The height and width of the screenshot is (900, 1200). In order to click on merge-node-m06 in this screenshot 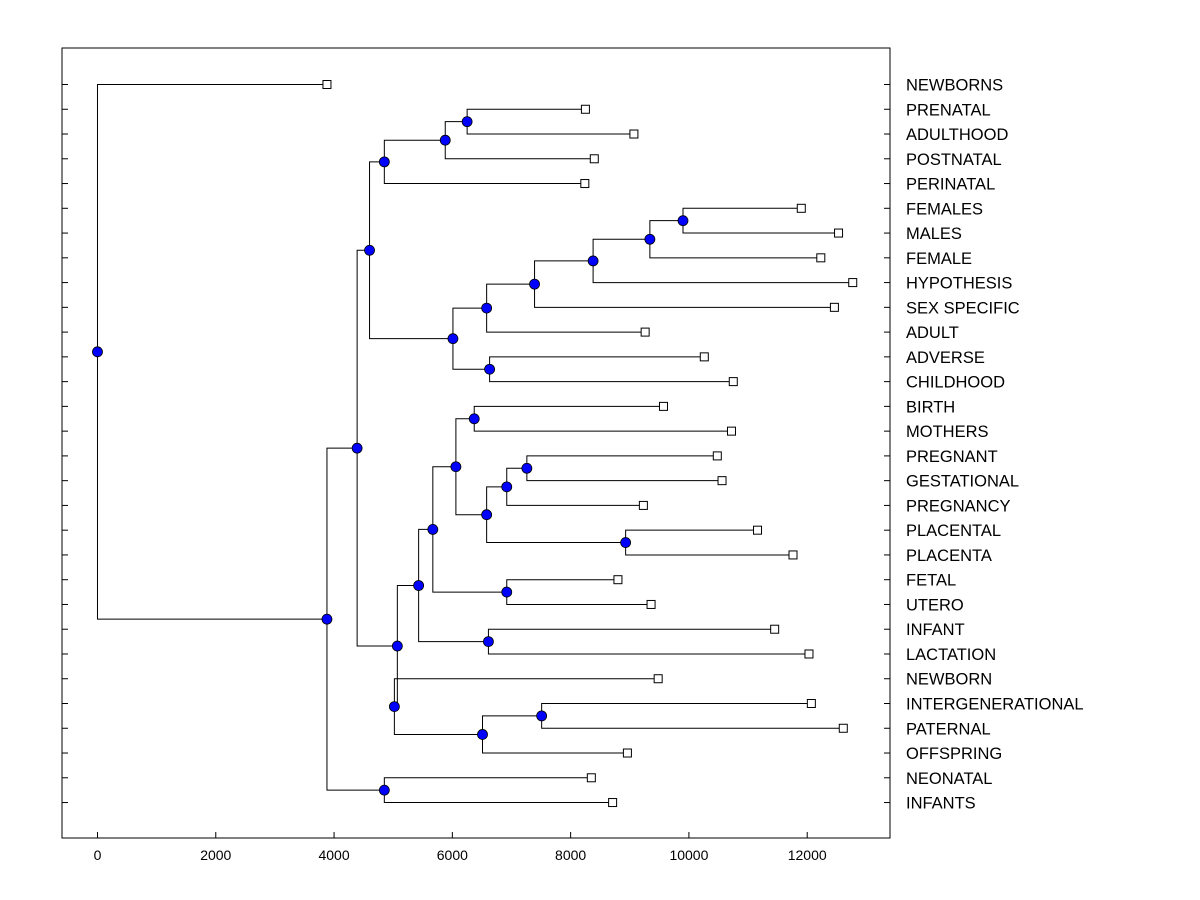, I will do `click(593, 261)`.